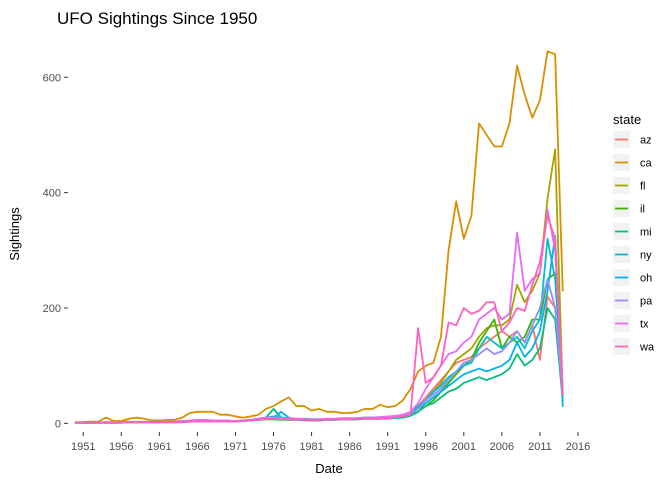  I want to click on legend: state az ca fl il mi ny oh pa tx wa, so click(634, 233).